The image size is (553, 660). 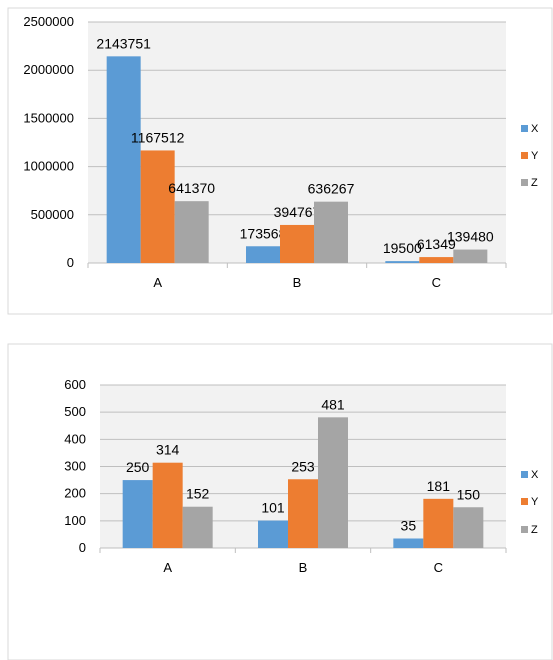 What do you see at coordinates (402, 248) in the screenshot?
I see `data-label: 19500` at bounding box center [402, 248].